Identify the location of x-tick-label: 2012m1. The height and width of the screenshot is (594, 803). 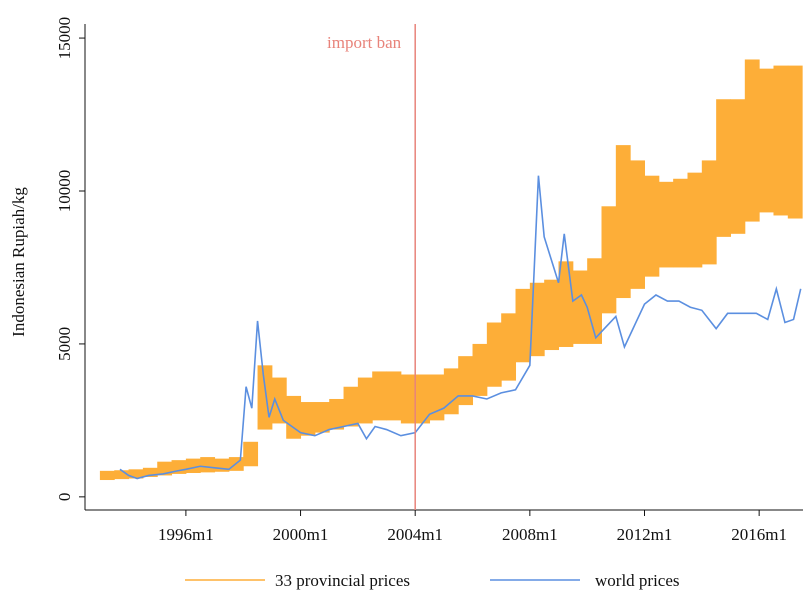
(645, 534).